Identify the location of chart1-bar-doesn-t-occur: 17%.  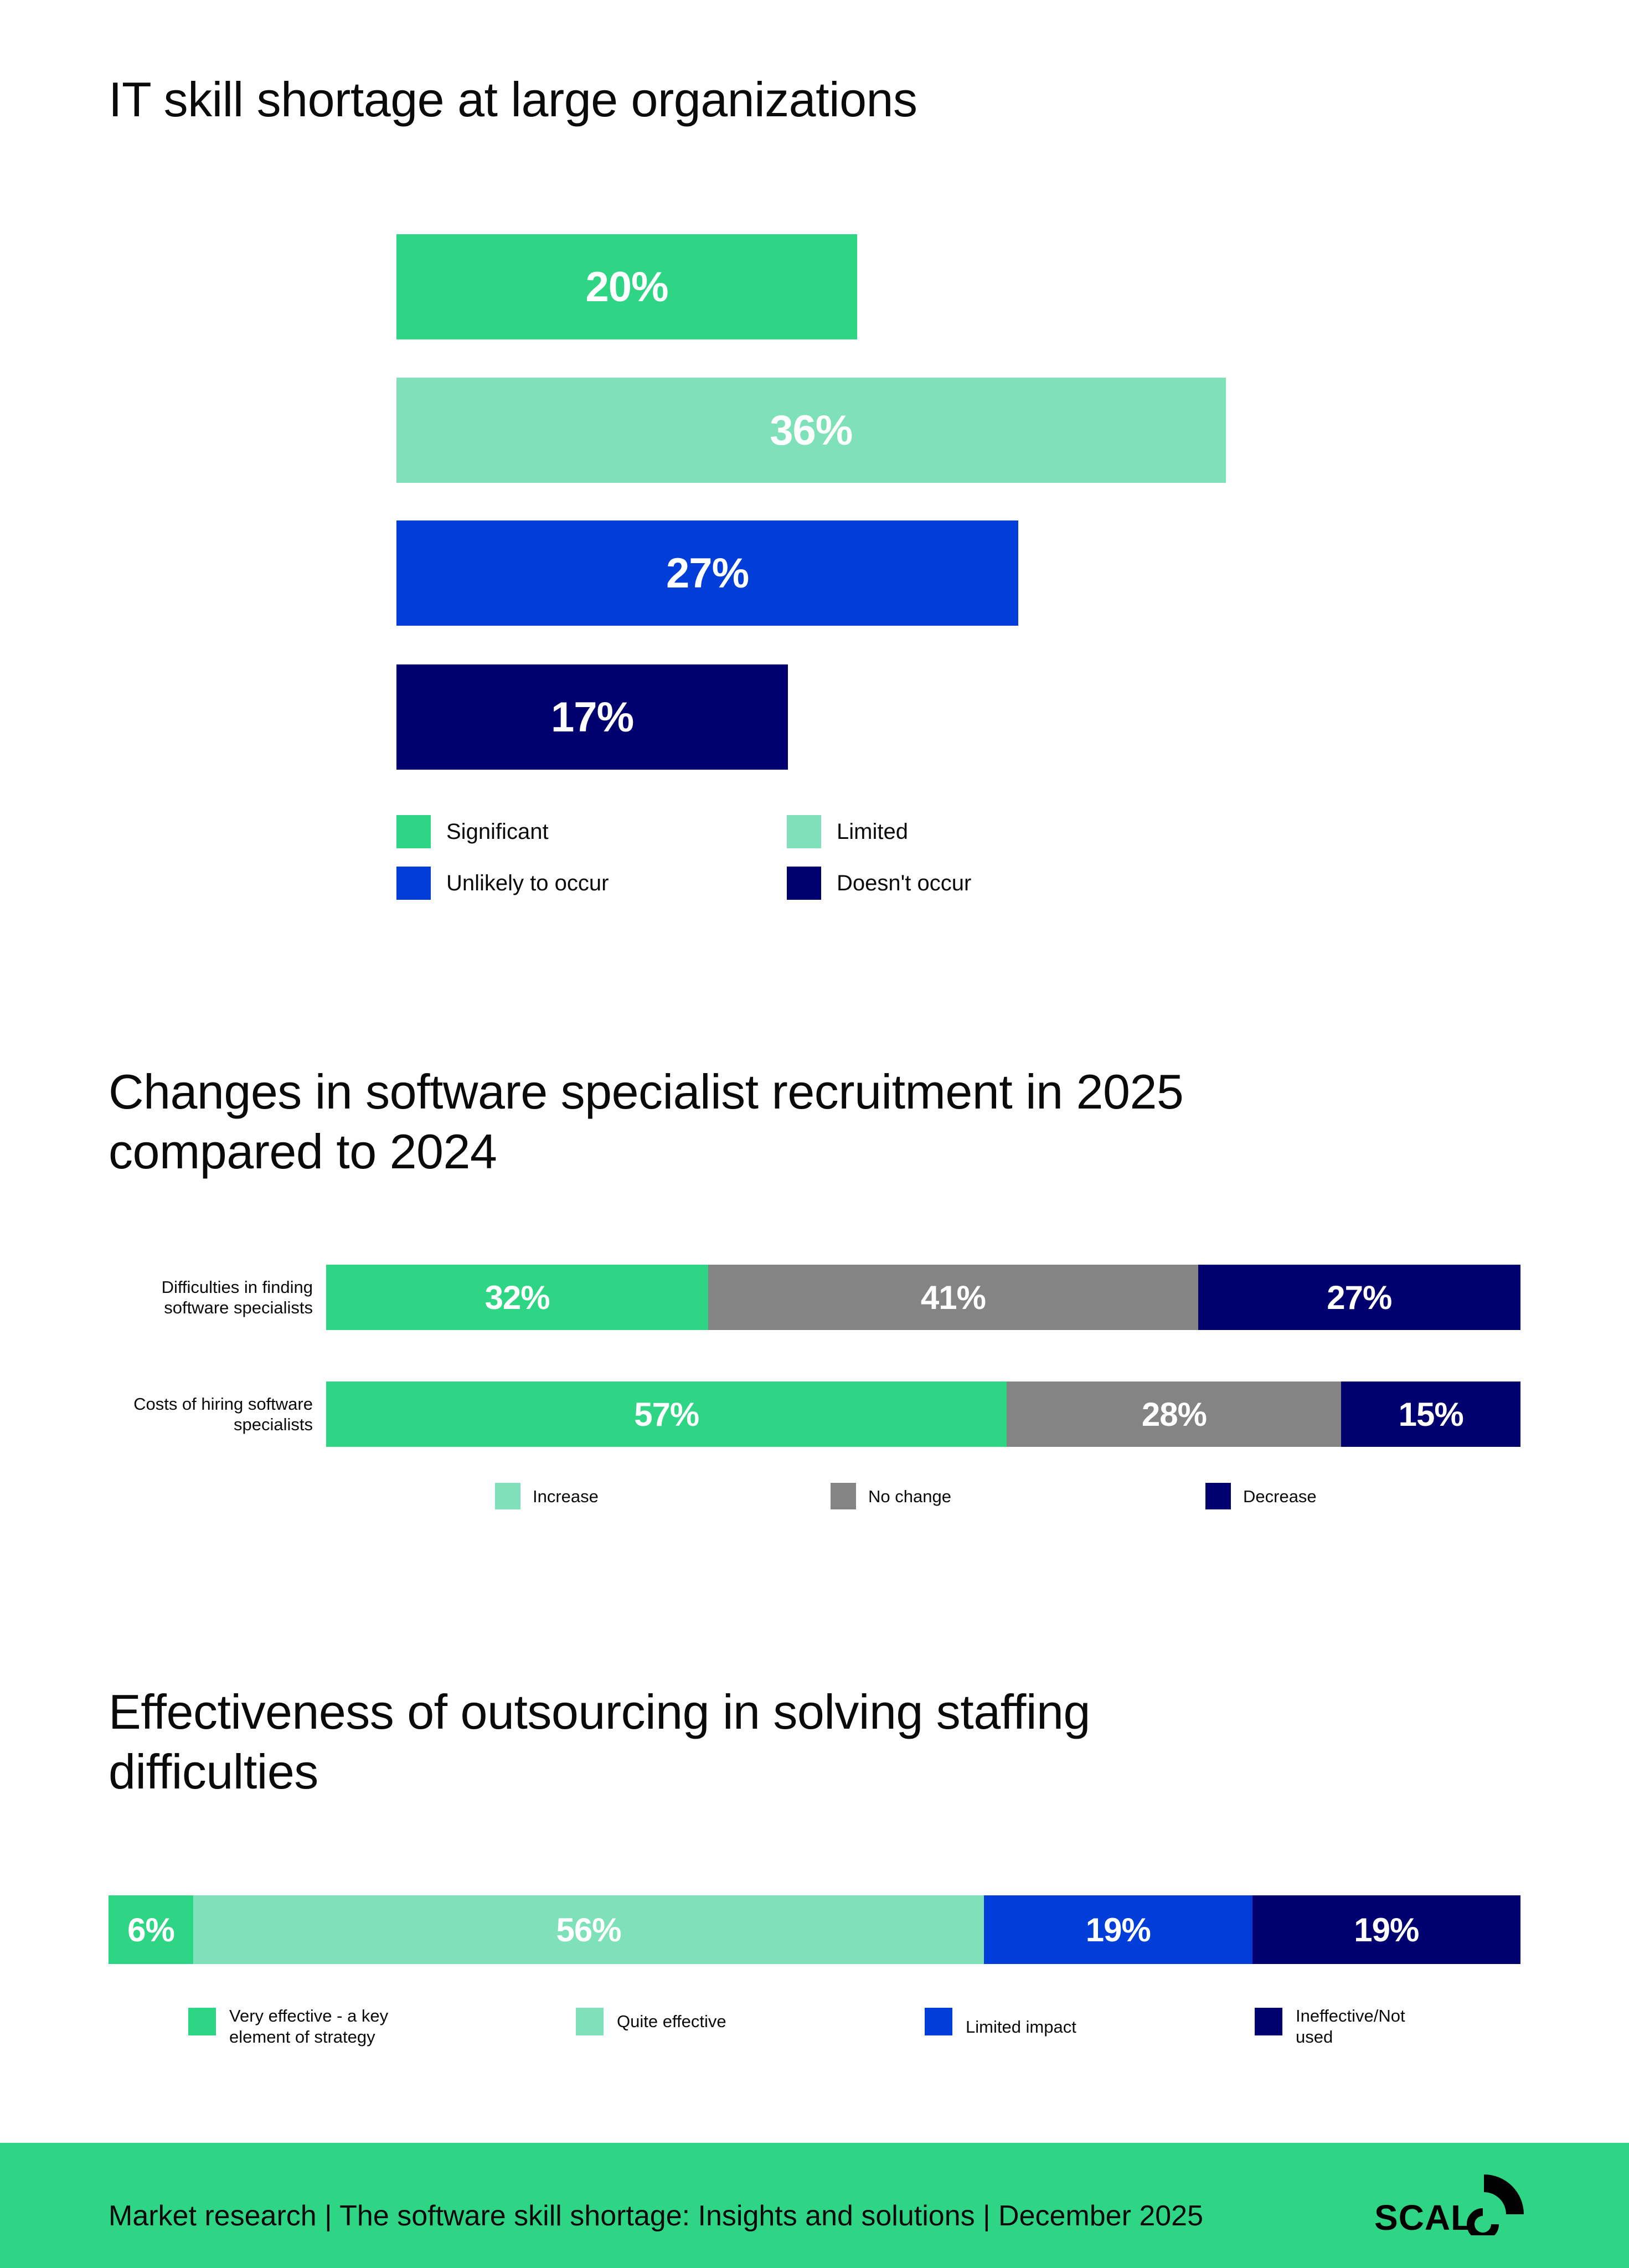
(592, 717).